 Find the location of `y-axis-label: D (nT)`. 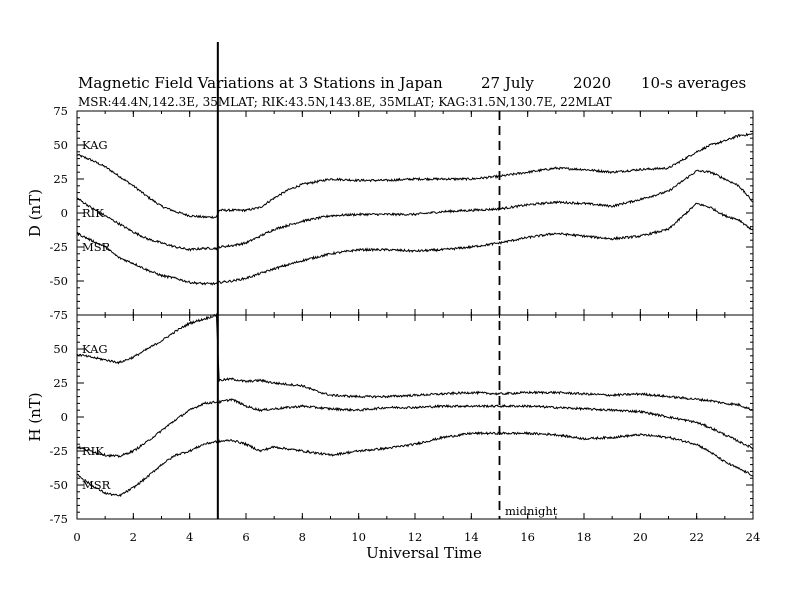

y-axis-label: D (nT) is located at coordinates (35, 213).